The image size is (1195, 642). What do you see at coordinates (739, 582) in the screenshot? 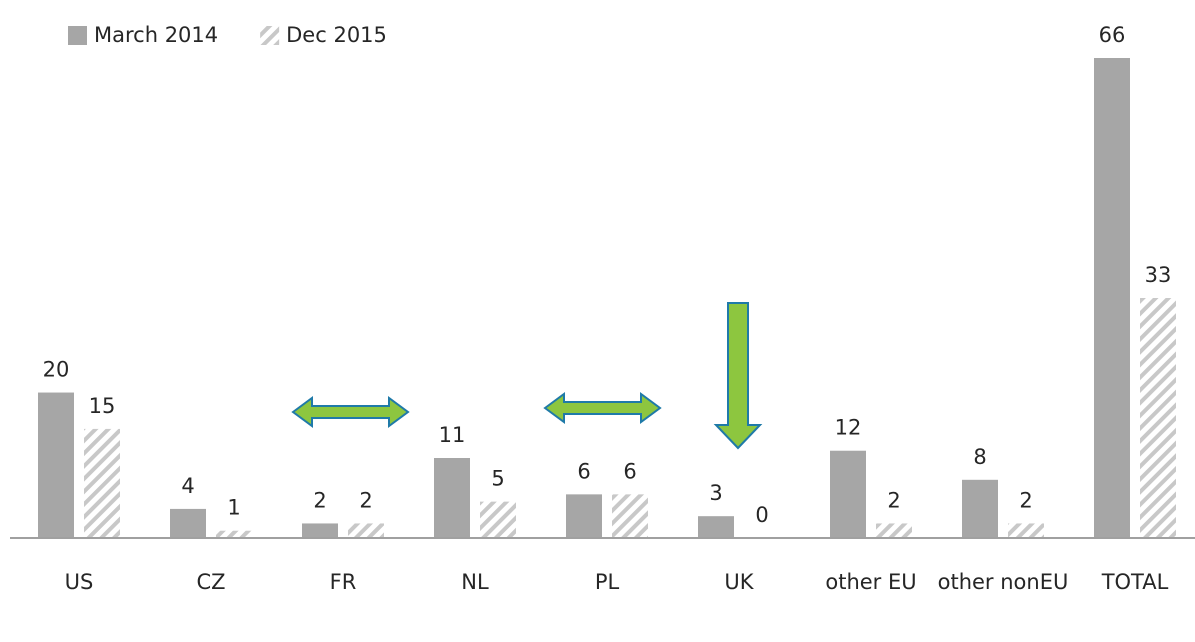
I see `x-tick-label: UK` at bounding box center [739, 582].